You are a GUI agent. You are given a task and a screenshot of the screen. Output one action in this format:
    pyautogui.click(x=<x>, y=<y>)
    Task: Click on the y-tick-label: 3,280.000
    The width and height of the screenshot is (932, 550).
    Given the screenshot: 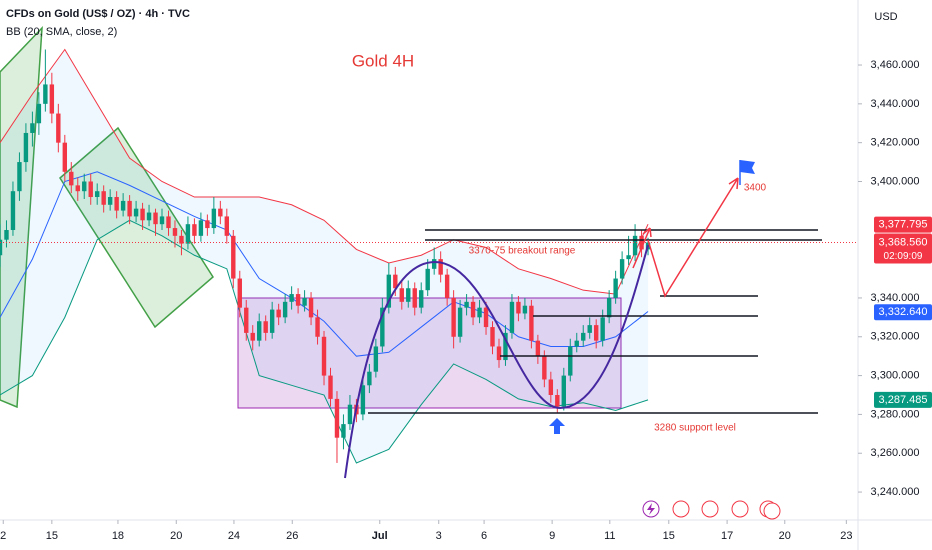 What is the action you would take?
    pyautogui.click(x=895, y=414)
    